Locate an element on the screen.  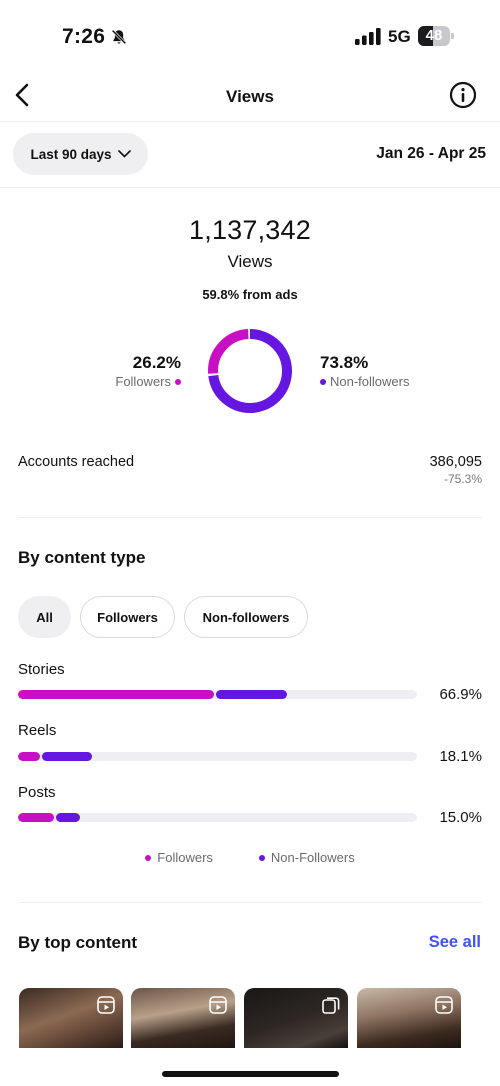
followers-donut-chart is located at coordinates (250, 371).